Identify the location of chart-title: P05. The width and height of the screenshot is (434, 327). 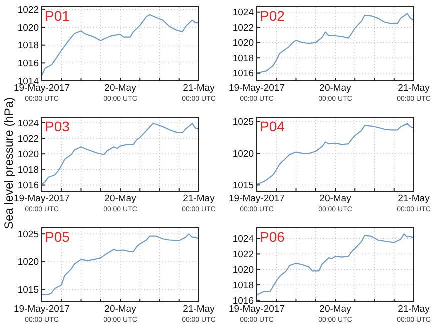
(57, 237).